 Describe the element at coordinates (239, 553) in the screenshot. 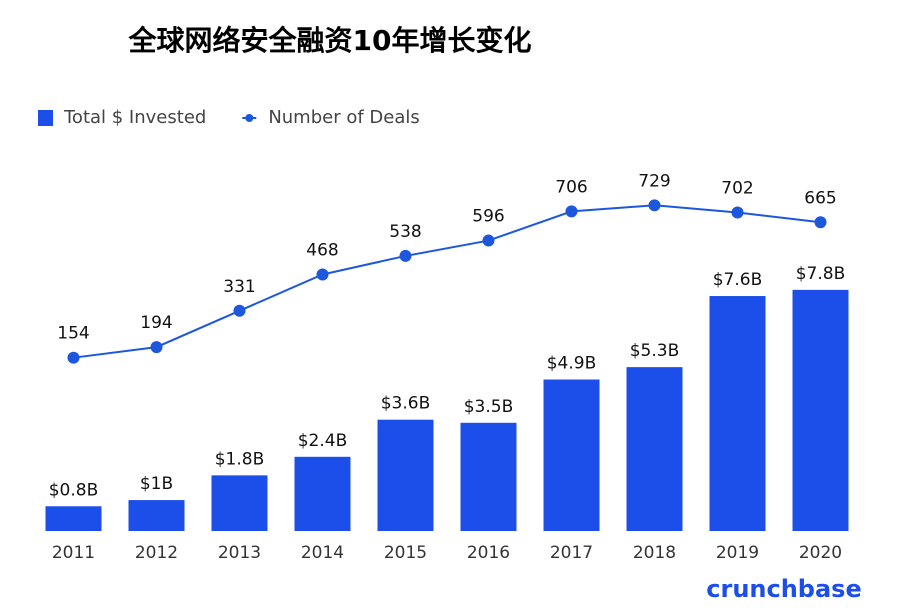

I see `x-tick-label: 2013` at that location.